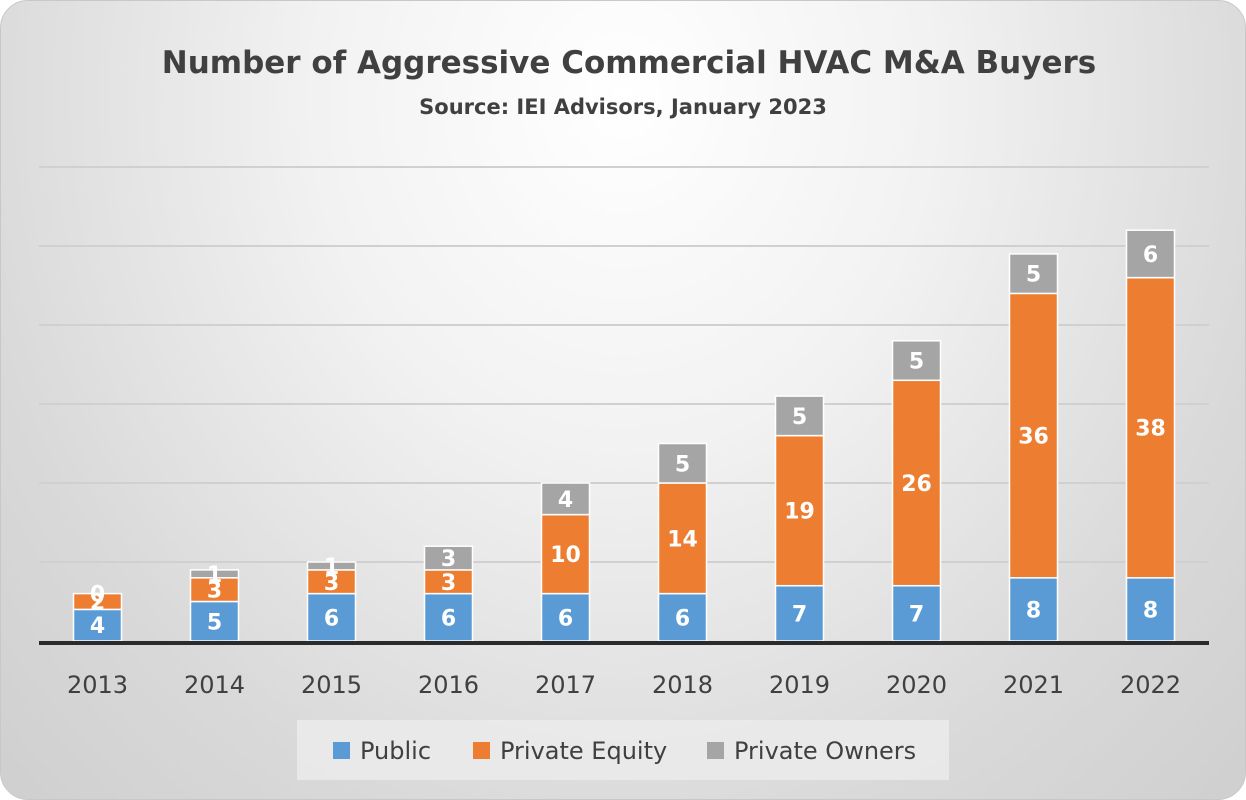 The image size is (1246, 800). I want to click on data-label-public-2021: 8, so click(1033, 610).